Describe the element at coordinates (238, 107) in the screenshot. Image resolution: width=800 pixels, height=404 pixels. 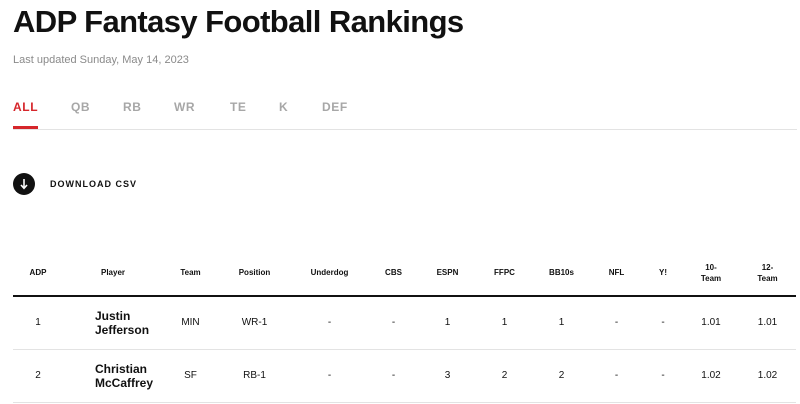
I see `tab-te: TE` at that location.